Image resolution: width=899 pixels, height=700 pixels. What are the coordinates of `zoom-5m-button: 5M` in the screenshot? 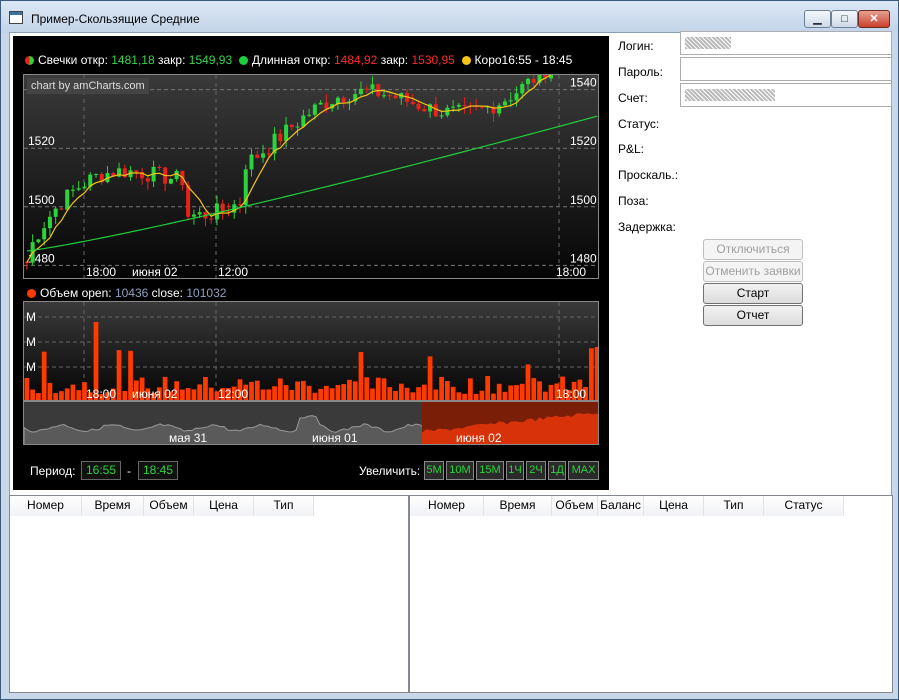 It's located at (434, 470).